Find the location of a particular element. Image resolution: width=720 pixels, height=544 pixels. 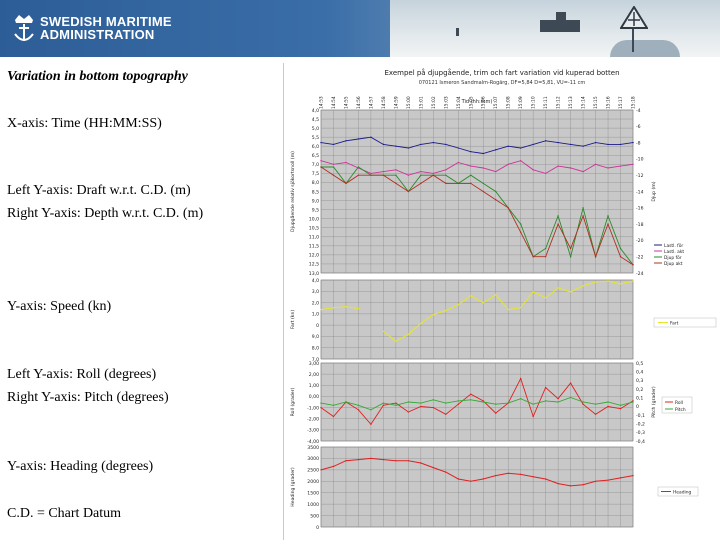

legend-0-label-2: Djup för is located at coordinates (673, 258).